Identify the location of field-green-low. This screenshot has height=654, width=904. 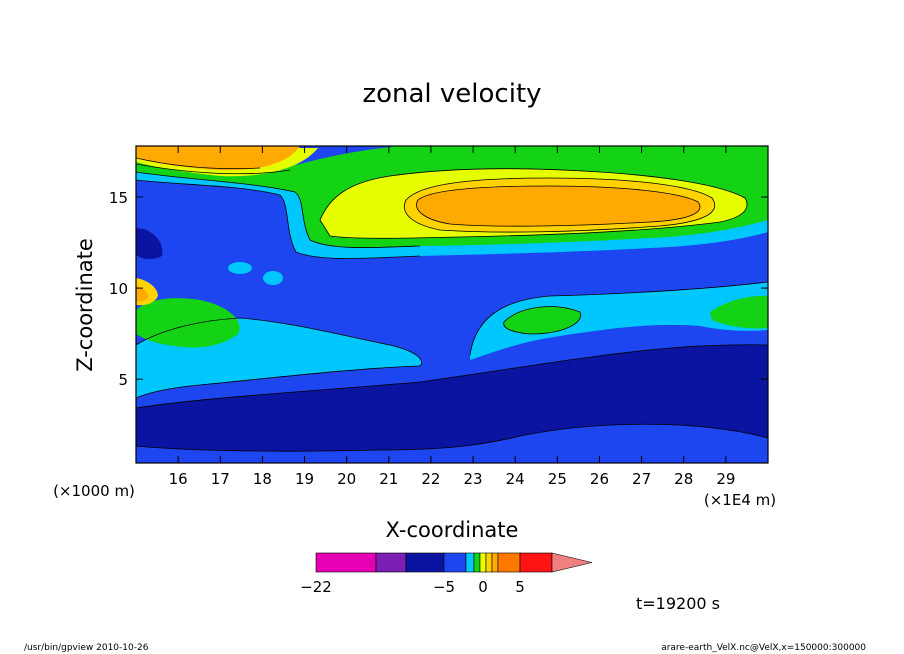
(188, 323).